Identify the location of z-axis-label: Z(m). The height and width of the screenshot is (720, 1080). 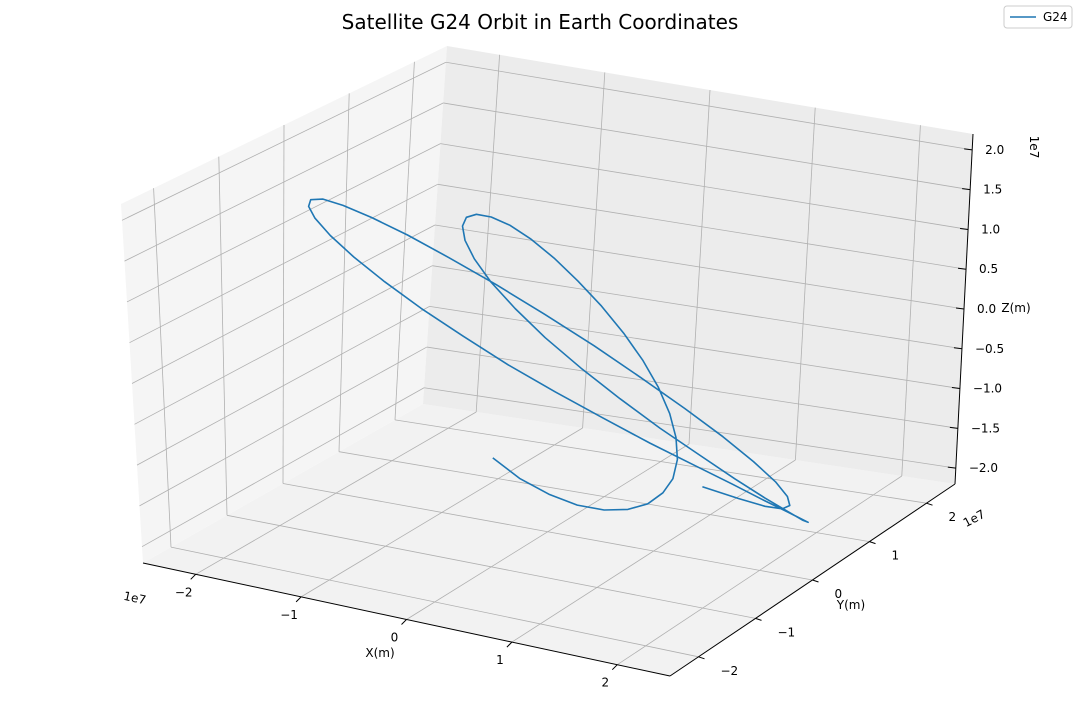
(1015, 308).